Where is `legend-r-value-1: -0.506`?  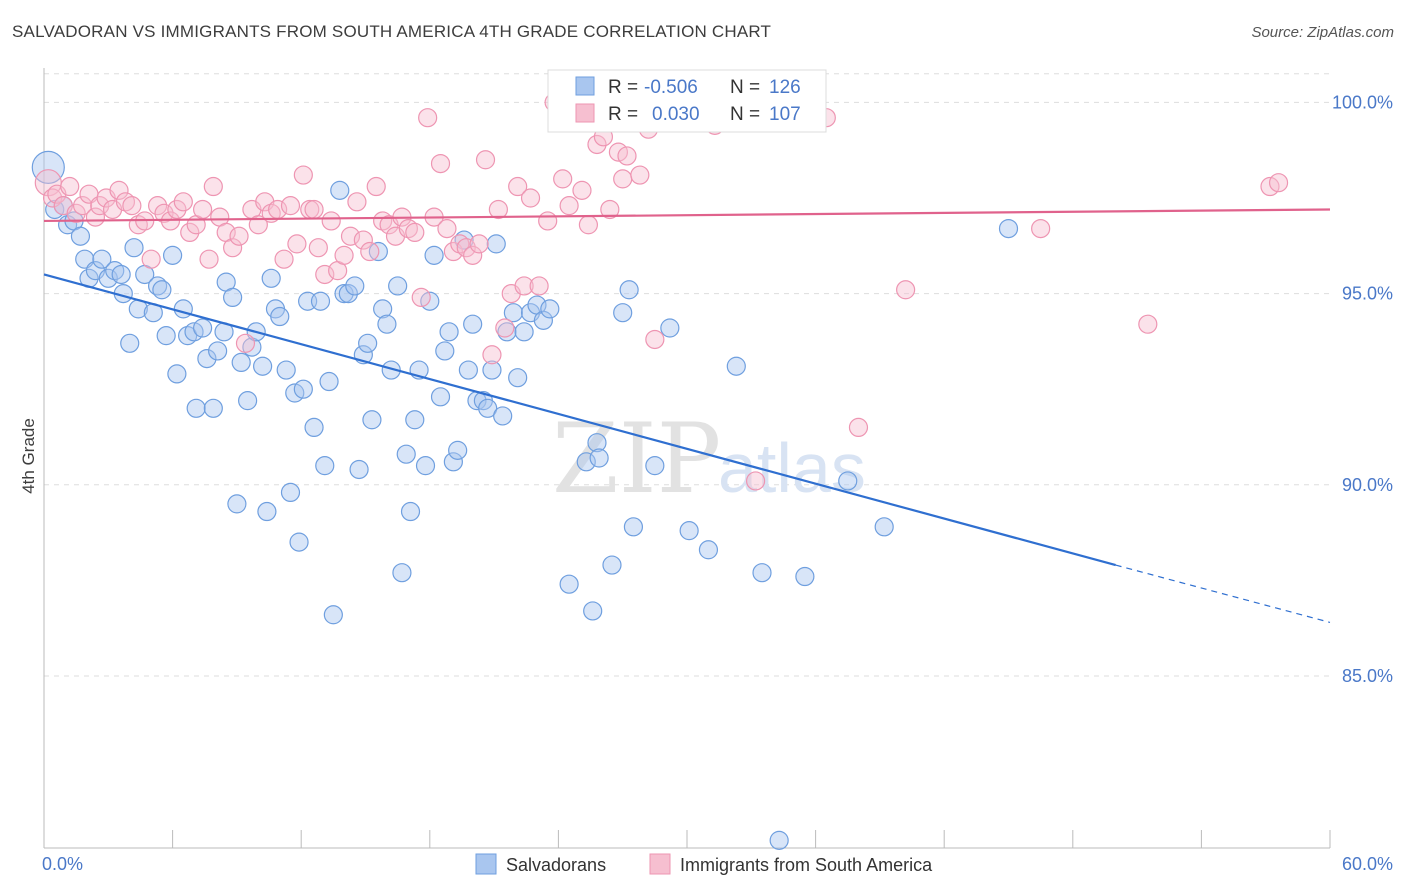 legend-r-value-1: -0.506 is located at coordinates (671, 87).